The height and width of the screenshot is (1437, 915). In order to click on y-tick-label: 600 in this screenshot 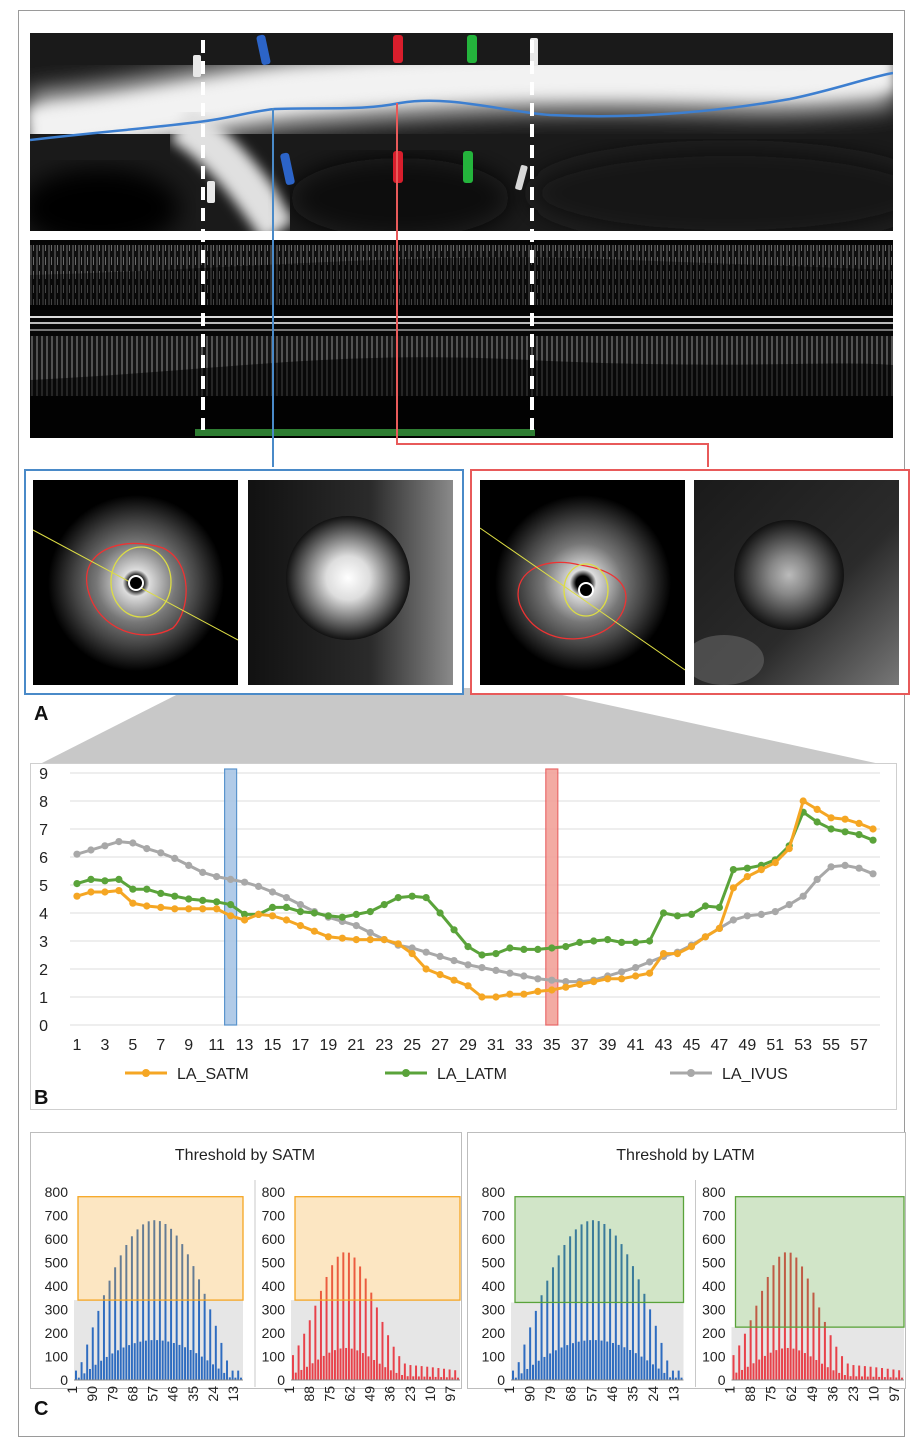, I will do `click(57, 1239)`.